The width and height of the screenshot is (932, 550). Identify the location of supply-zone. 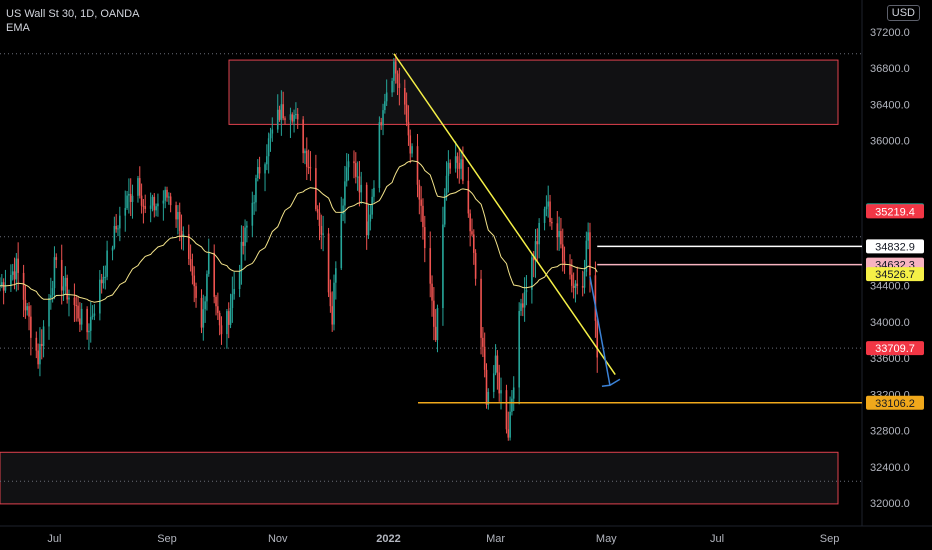
(533, 92).